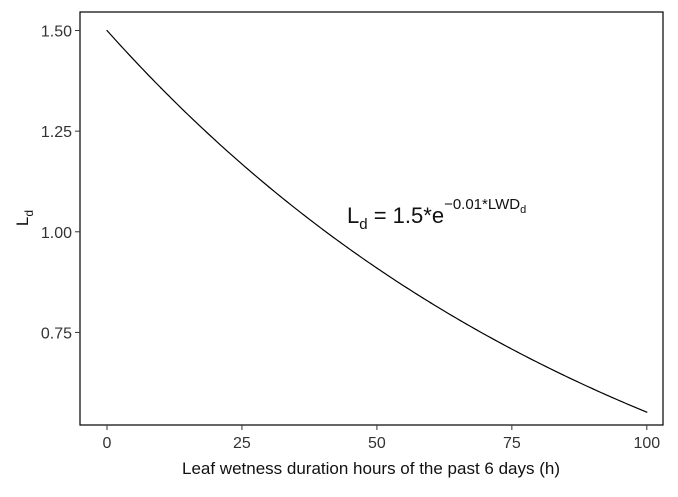 The image size is (678, 497). Describe the element at coordinates (56, 333) in the screenshot. I see `y-tick-label: 0.75` at that location.